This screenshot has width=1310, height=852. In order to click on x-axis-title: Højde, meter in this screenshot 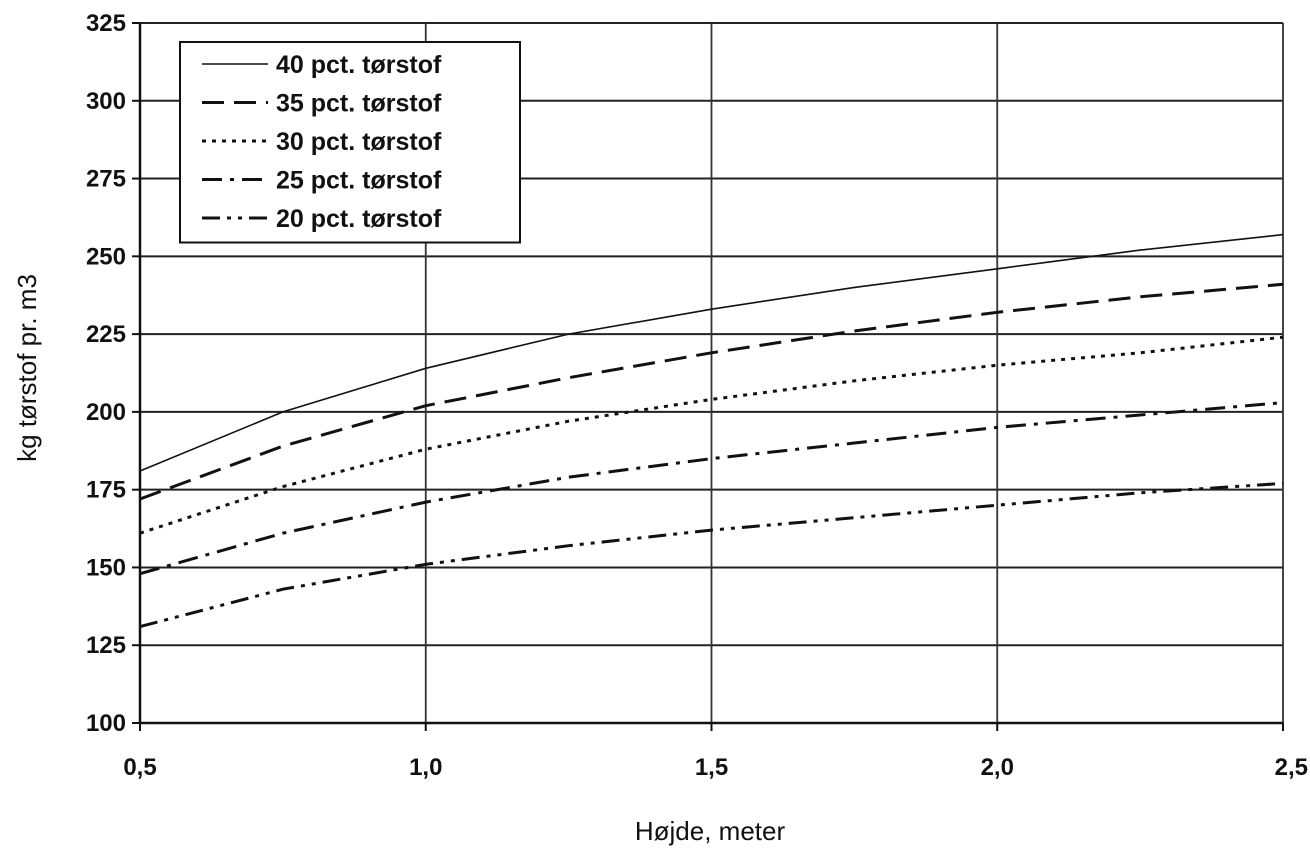, I will do `click(710, 831)`.